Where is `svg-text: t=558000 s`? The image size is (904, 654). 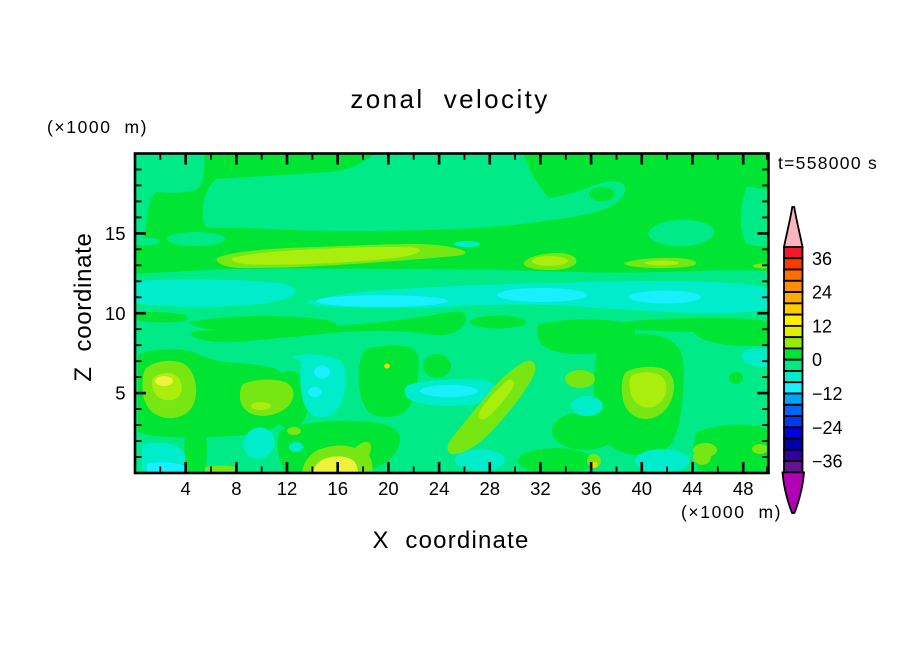
svg-text: t=558000 s is located at coordinates (828, 163).